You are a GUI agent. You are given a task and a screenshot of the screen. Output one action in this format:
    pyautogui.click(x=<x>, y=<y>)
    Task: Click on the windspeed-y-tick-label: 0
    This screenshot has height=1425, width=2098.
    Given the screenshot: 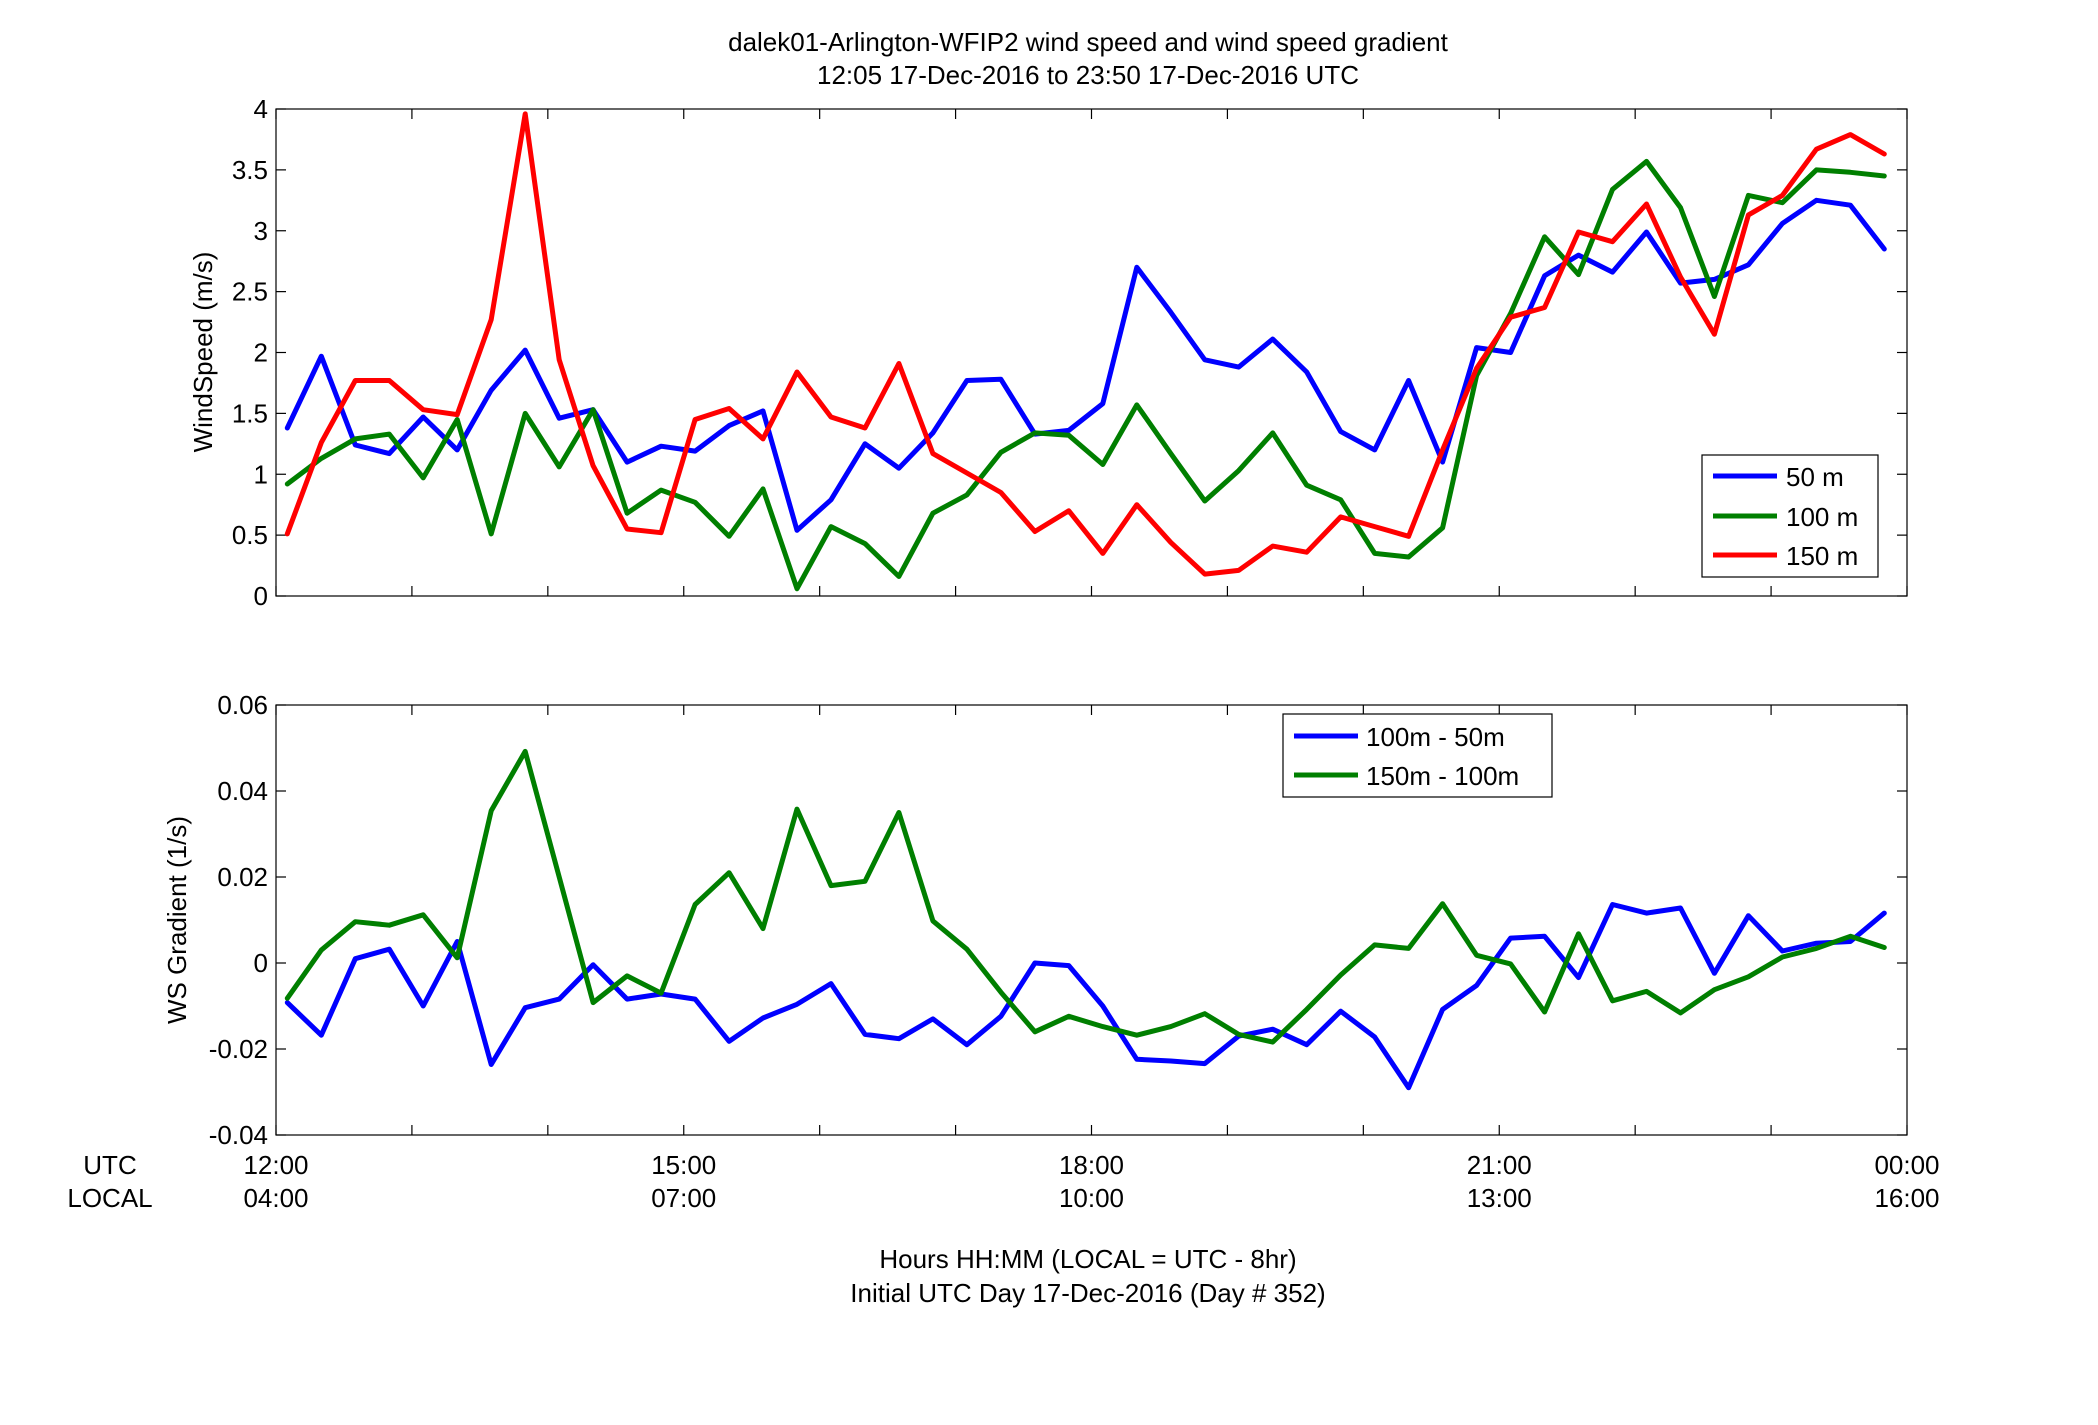 What is the action you would take?
    pyautogui.click(x=261, y=596)
    